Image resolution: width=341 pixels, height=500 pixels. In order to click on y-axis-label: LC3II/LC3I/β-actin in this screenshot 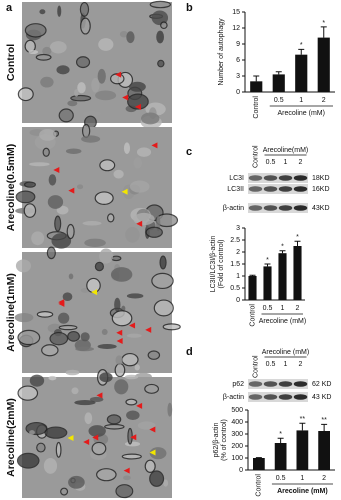, I will do `click(213, 264)`.